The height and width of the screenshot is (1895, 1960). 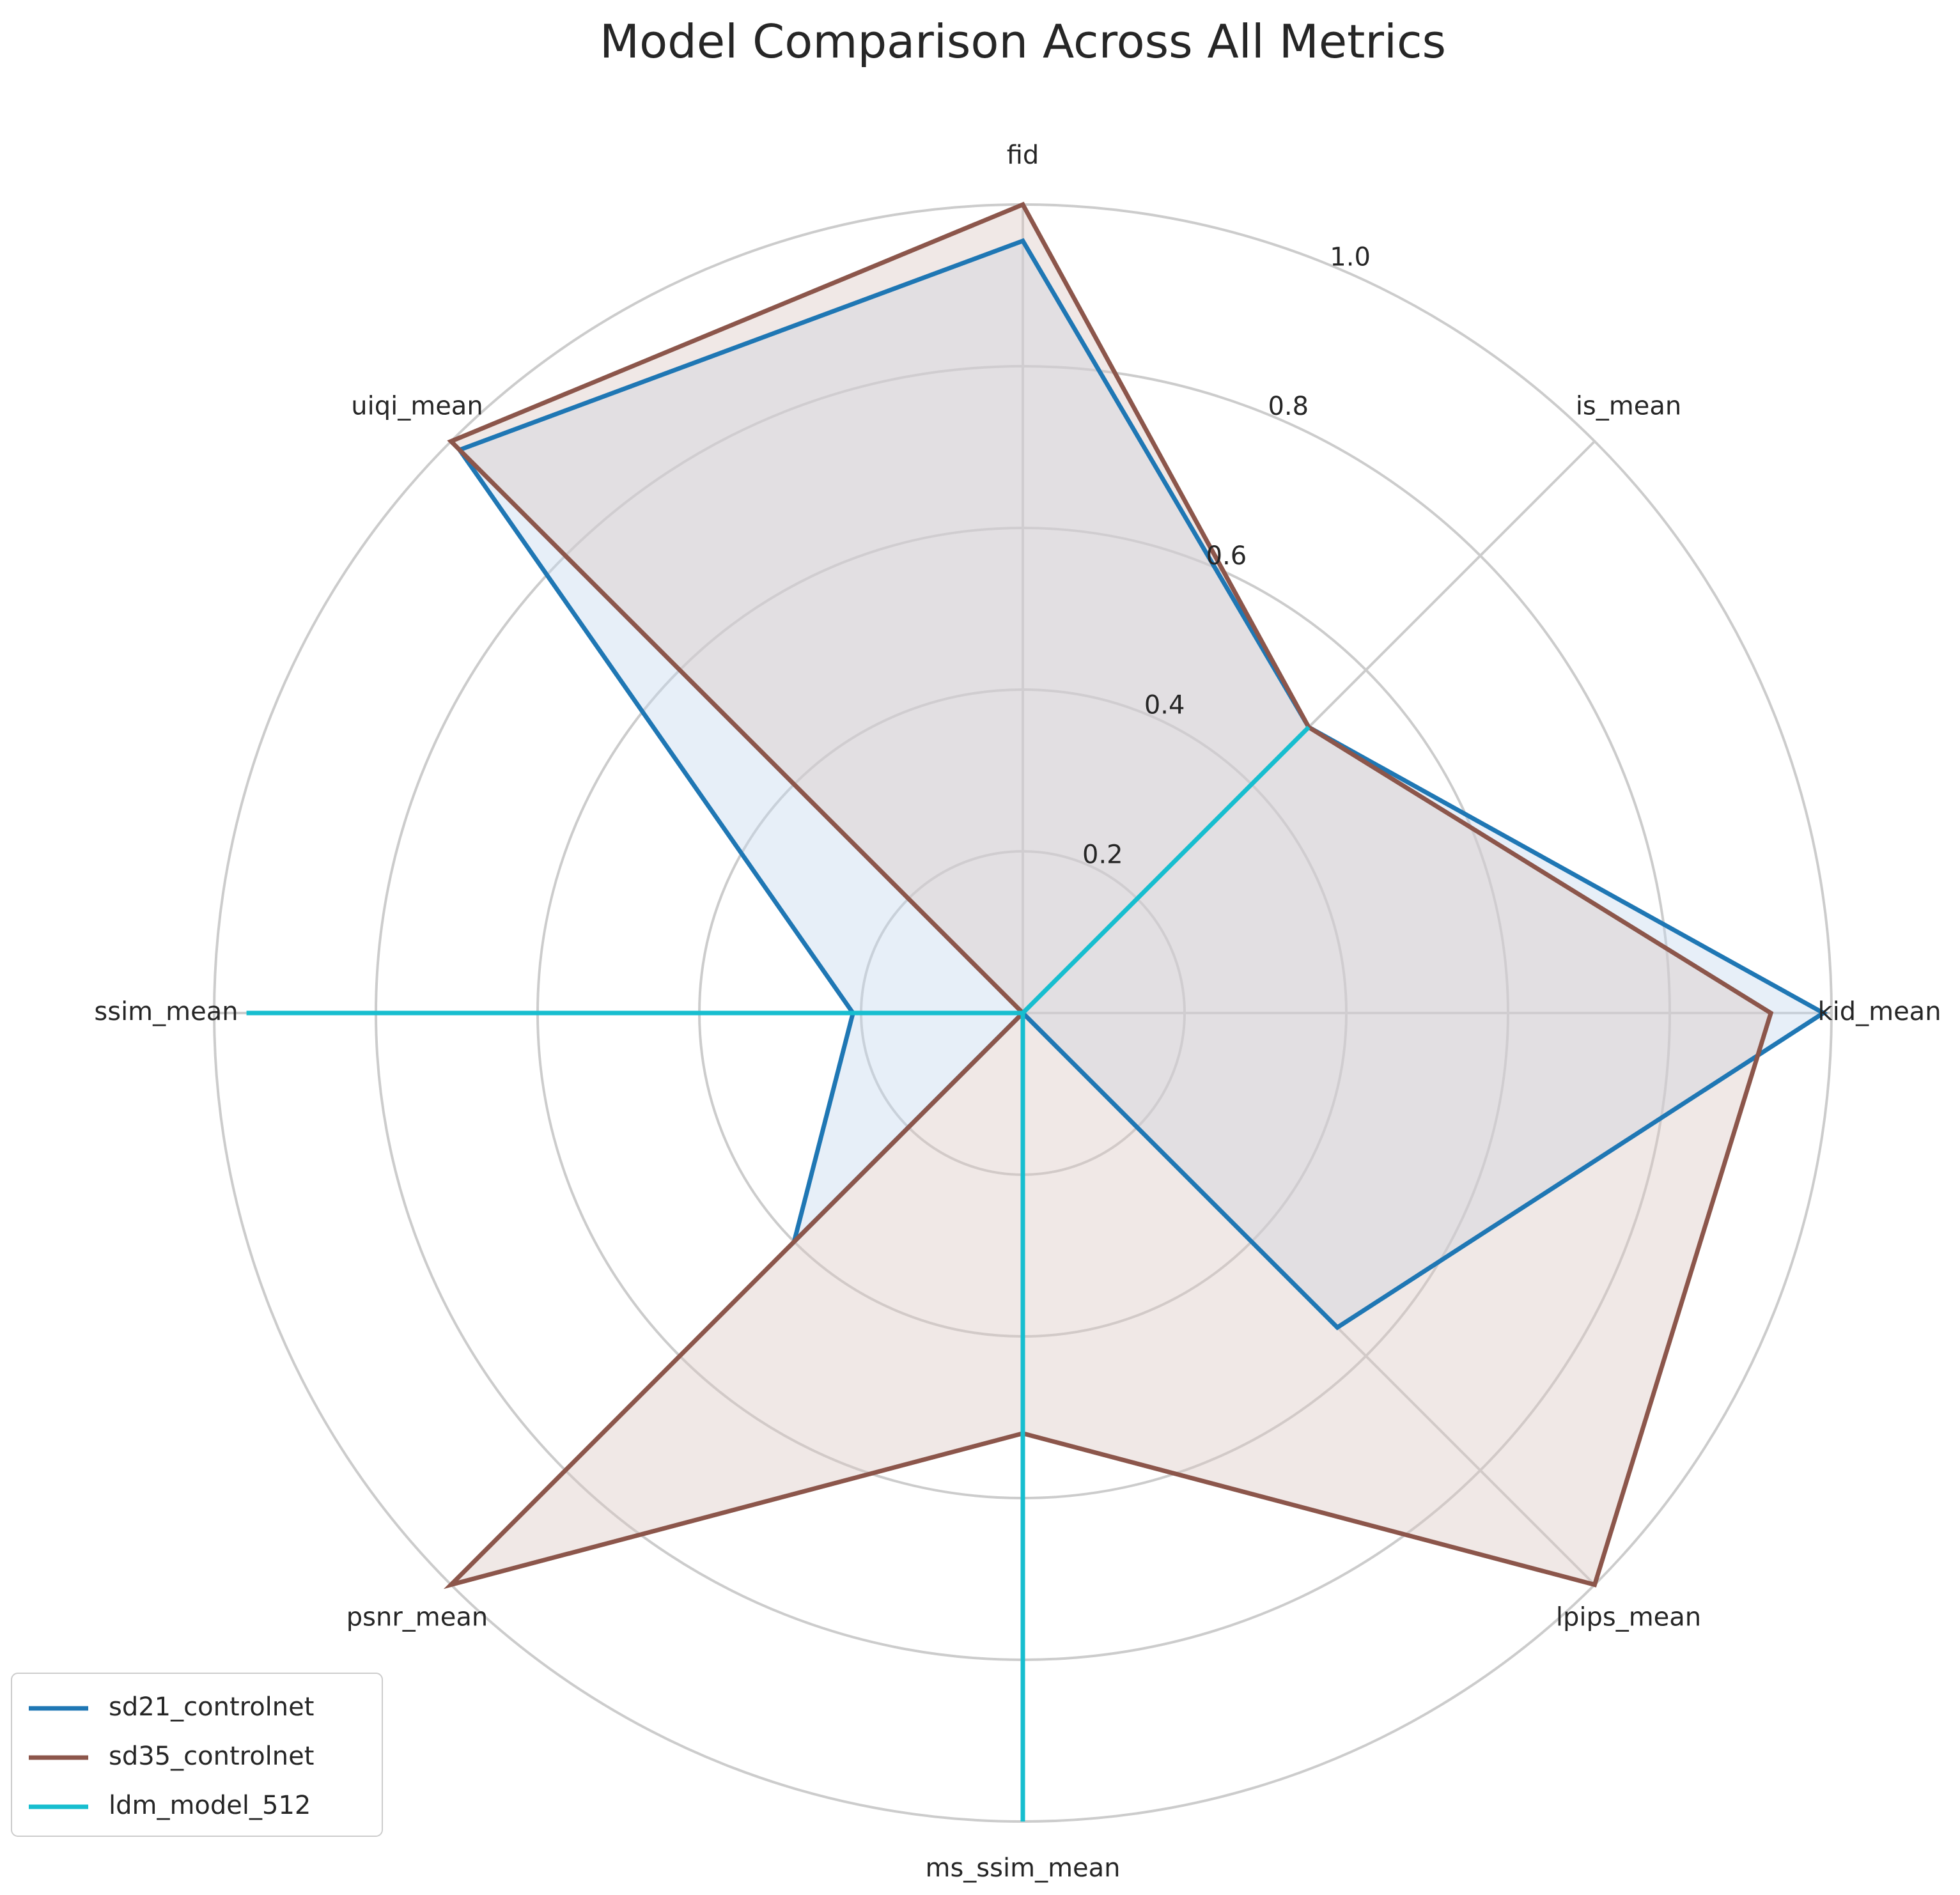 I want to click on legend-label: sd21_controlnet, so click(x=211, y=1707).